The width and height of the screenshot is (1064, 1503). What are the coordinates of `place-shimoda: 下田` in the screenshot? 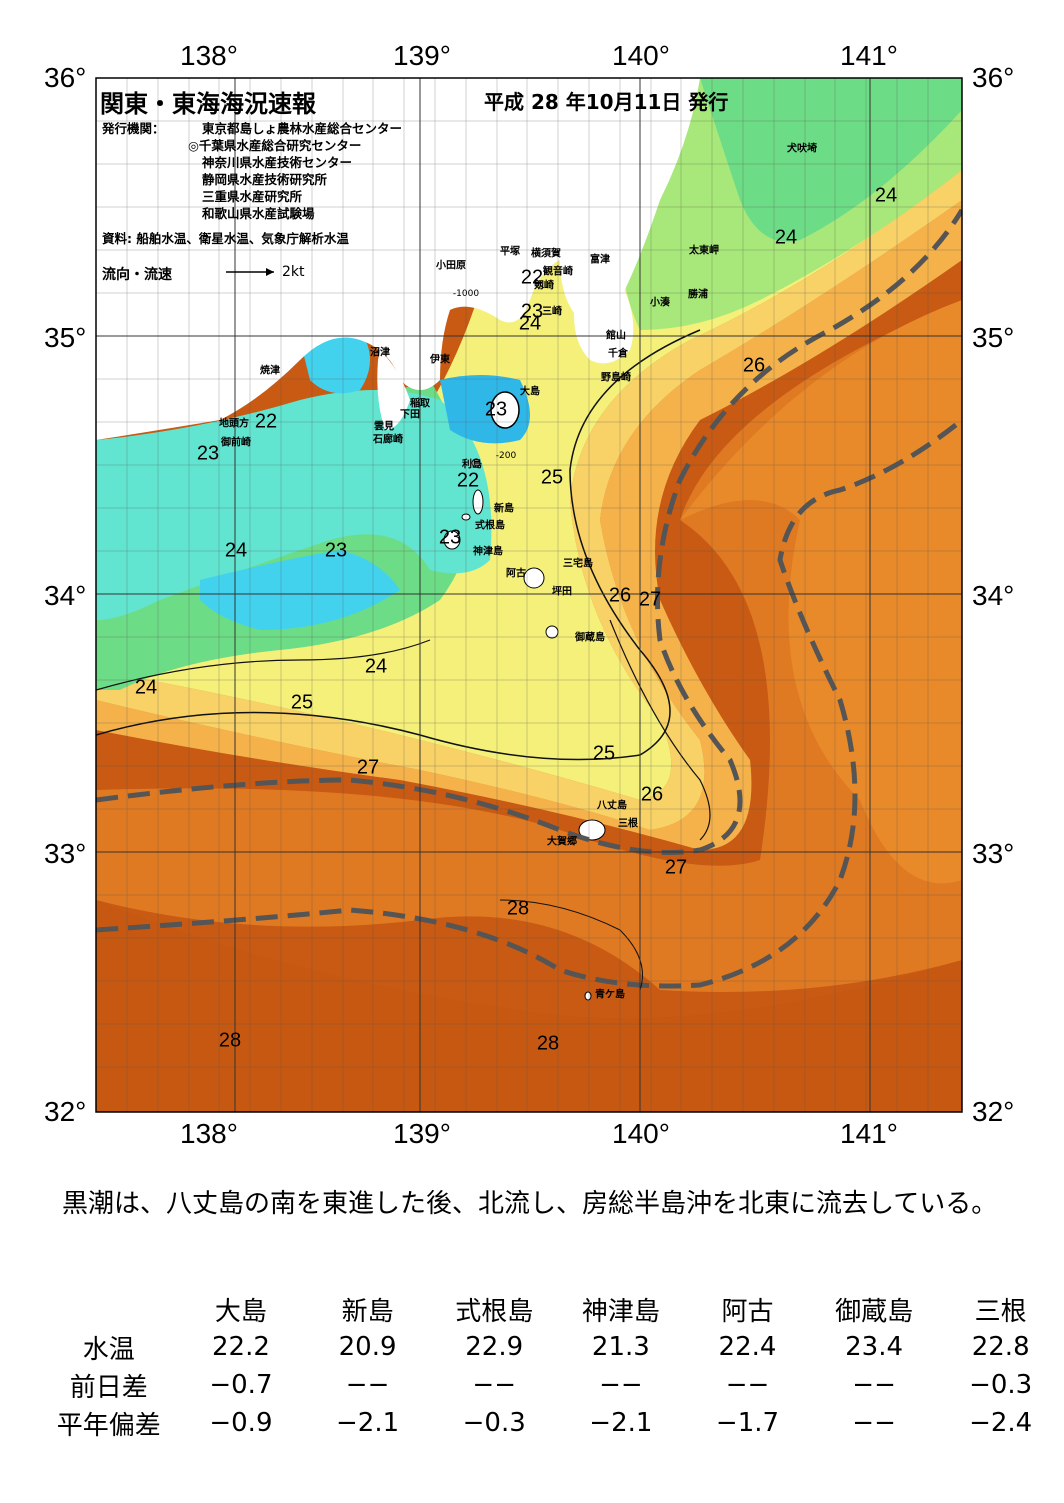 It's located at (410, 415).